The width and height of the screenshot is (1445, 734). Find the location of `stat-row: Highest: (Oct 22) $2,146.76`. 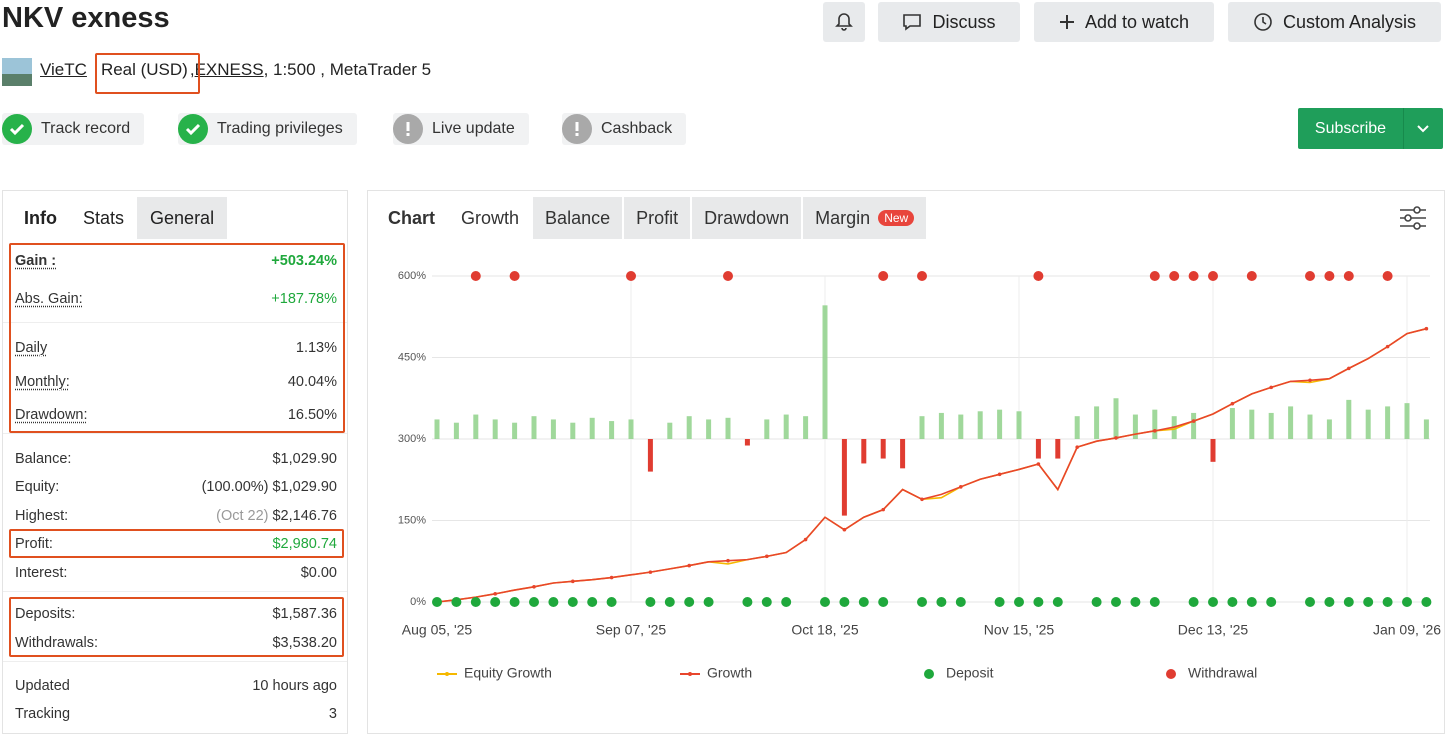

stat-row: Highest: (Oct 22) $2,146.76 is located at coordinates (176, 516).